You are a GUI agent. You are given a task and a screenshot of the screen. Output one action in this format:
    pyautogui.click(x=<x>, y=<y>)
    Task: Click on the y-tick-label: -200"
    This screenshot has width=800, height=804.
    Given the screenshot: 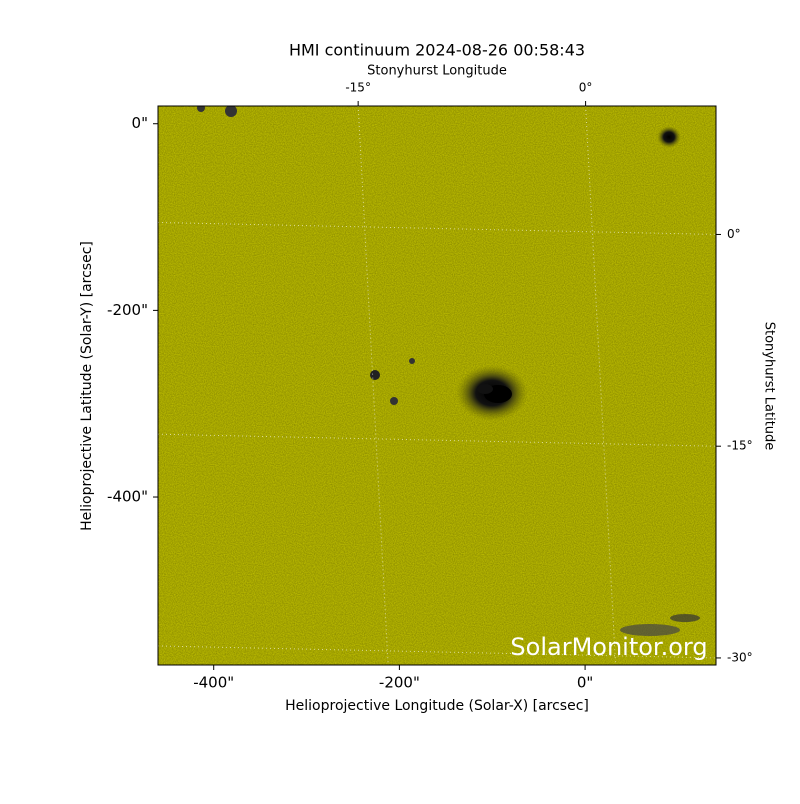 What is the action you would take?
    pyautogui.click(x=127, y=310)
    